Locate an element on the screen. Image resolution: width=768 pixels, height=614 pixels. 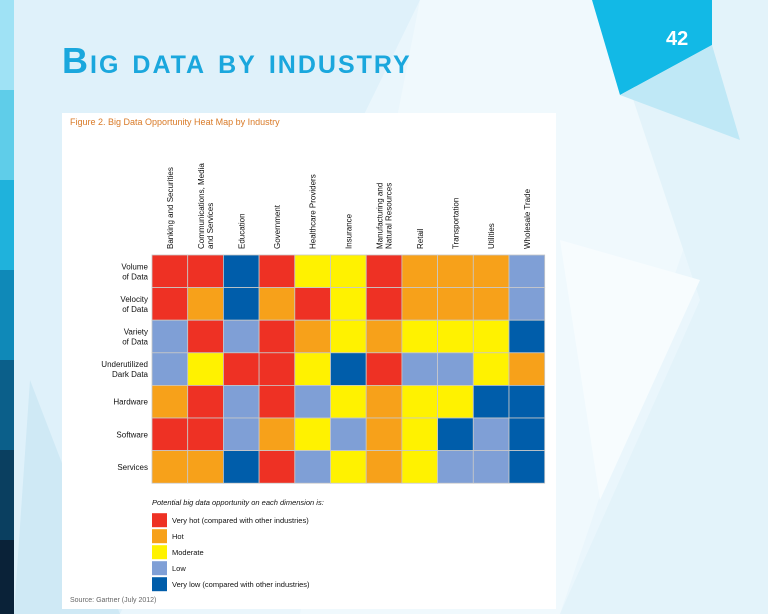
page-number-tab-shadow is located at coordinates (680, 92).